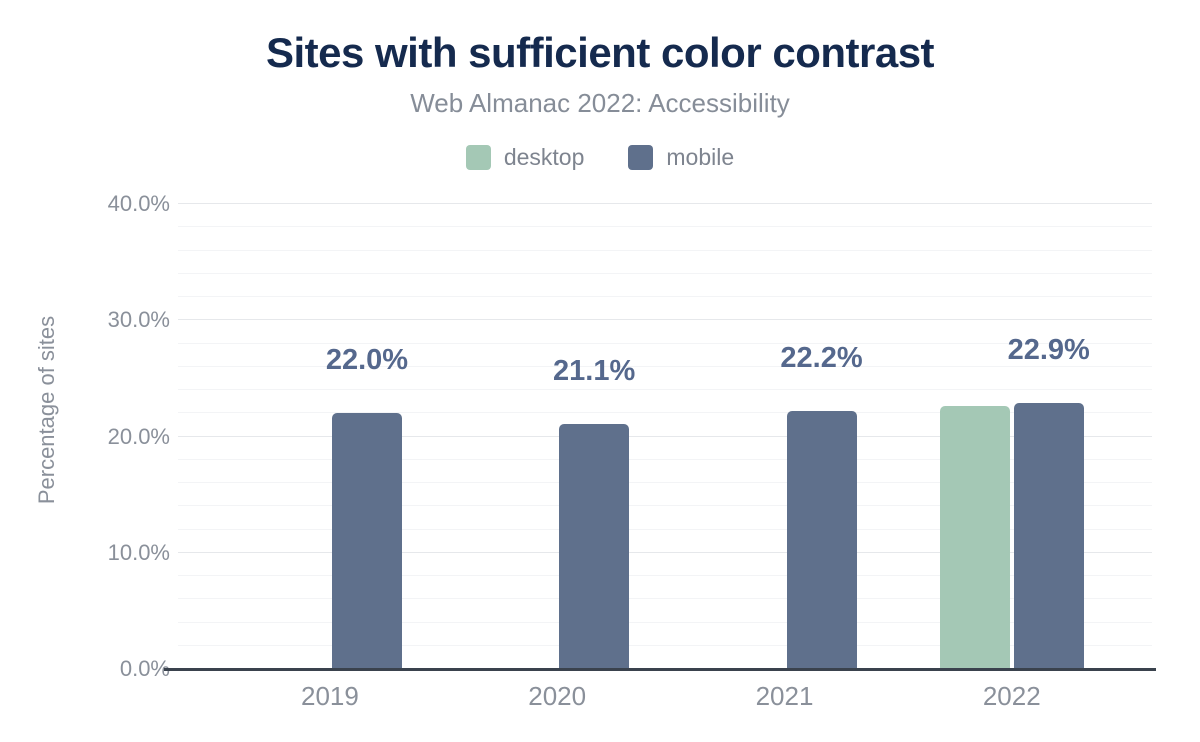 This screenshot has height=742, width=1200. I want to click on y-axis-title: Percentage of sites, so click(46, 410).